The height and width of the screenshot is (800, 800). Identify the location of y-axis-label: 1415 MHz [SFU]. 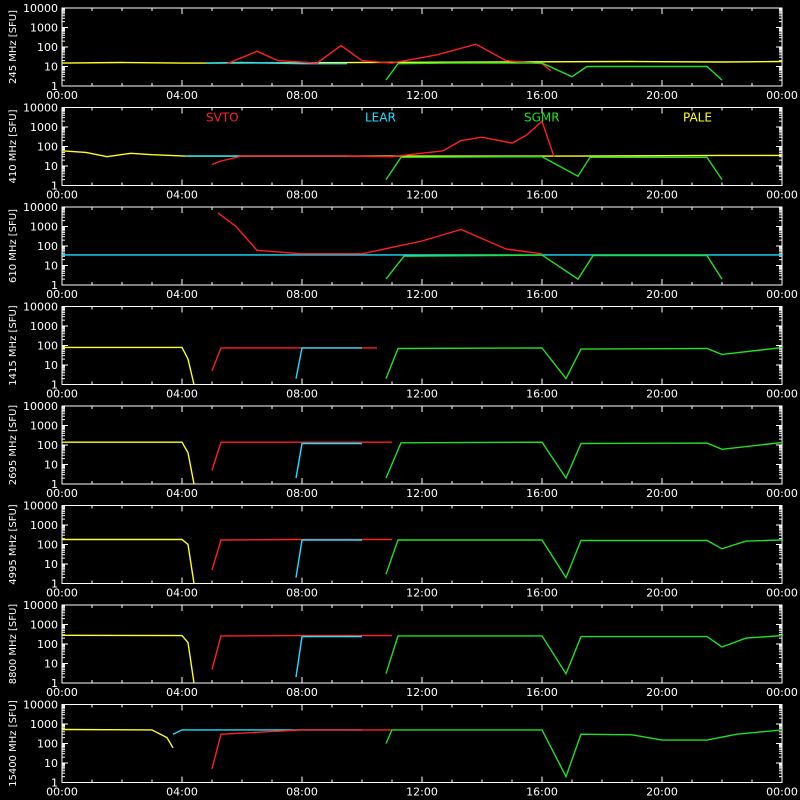
(13, 345).